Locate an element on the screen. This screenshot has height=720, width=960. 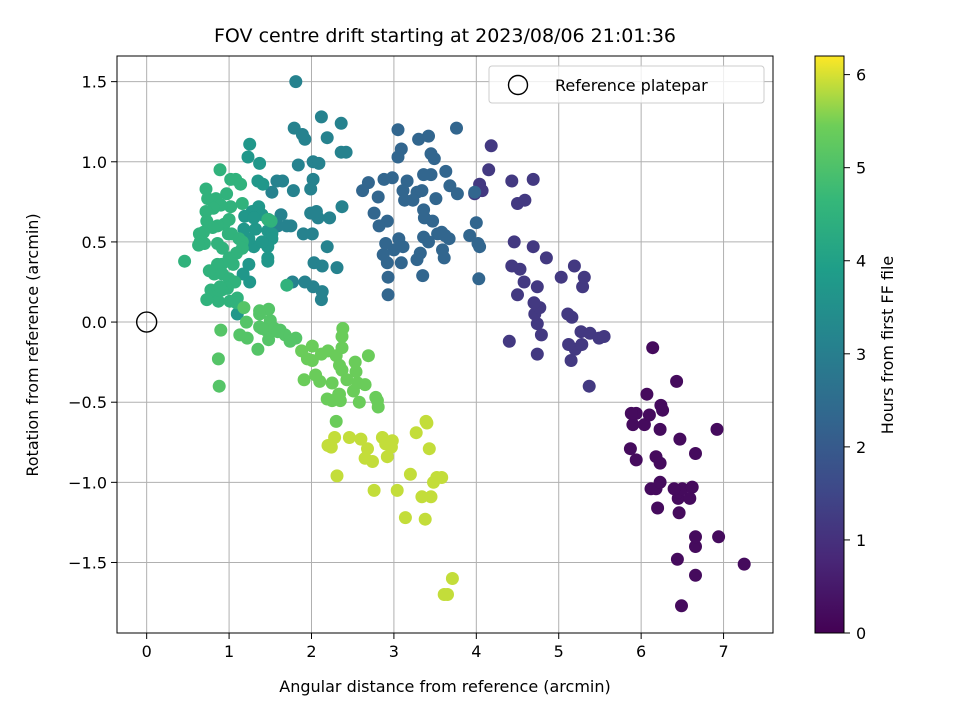
x-tick-label: 1 is located at coordinates (229, 651).